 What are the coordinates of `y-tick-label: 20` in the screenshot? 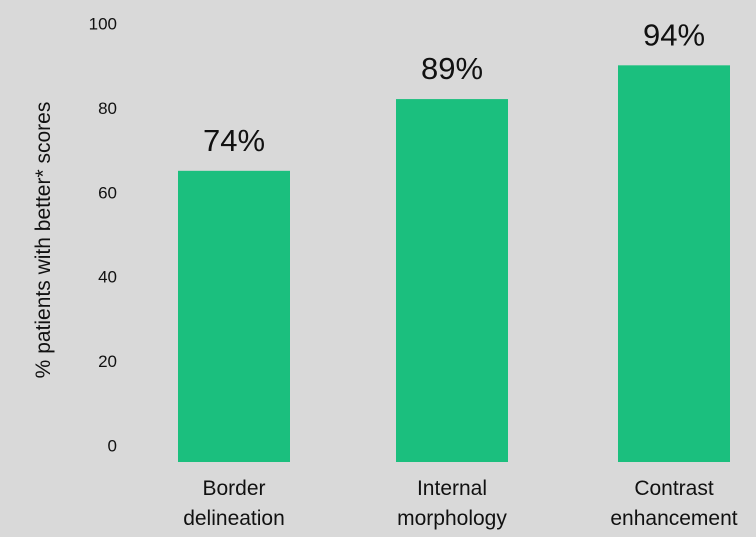 It's located at (107, 361).